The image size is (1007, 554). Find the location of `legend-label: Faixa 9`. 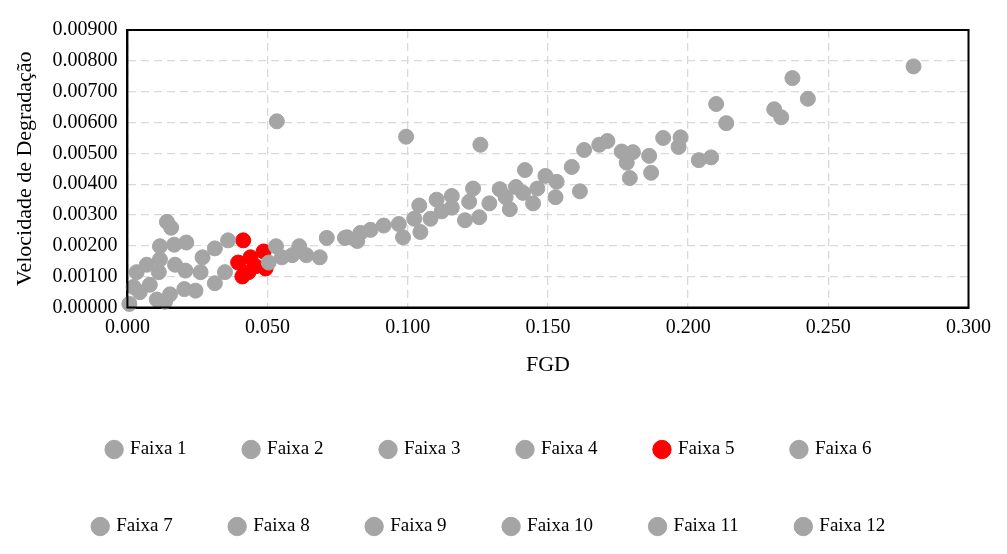

legend-label: Faixa 9 is located at coordinates (418, 525).